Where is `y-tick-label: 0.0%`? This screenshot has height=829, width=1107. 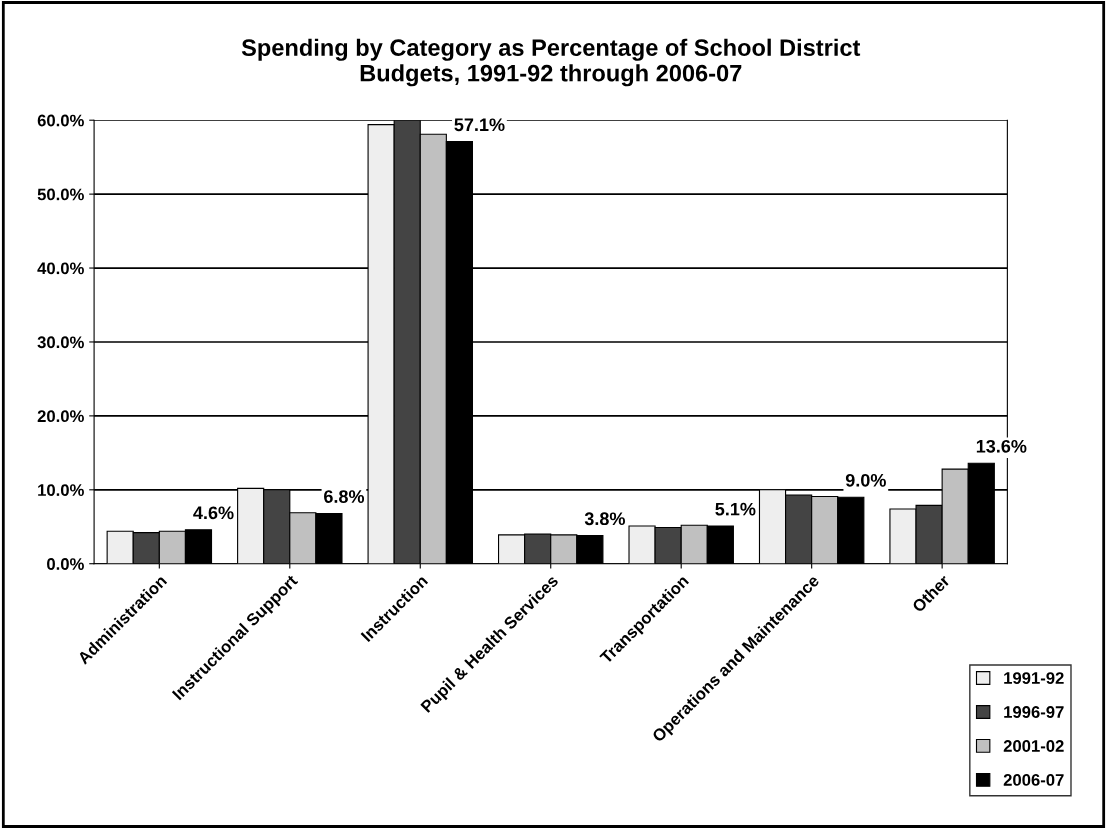
y-tick-label: 0.0% is located at coordinates (65, 564).